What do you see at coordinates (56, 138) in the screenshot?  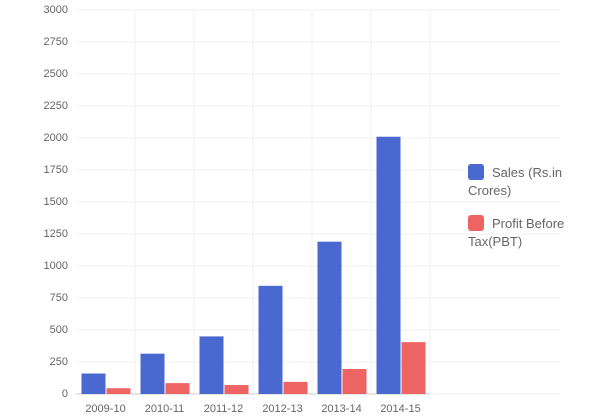 I see `y-tick-label: 2000` at bounding box center [56, 138].